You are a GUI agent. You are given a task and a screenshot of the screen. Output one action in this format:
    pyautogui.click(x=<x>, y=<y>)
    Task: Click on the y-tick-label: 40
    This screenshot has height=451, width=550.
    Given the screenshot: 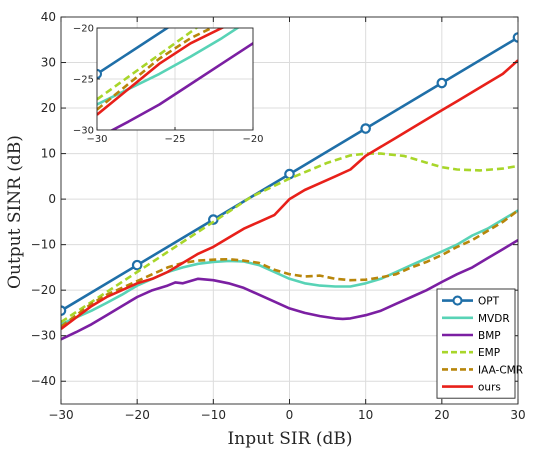 What is the action you would take?
    pyautogui.click(x=48, y=17)
    